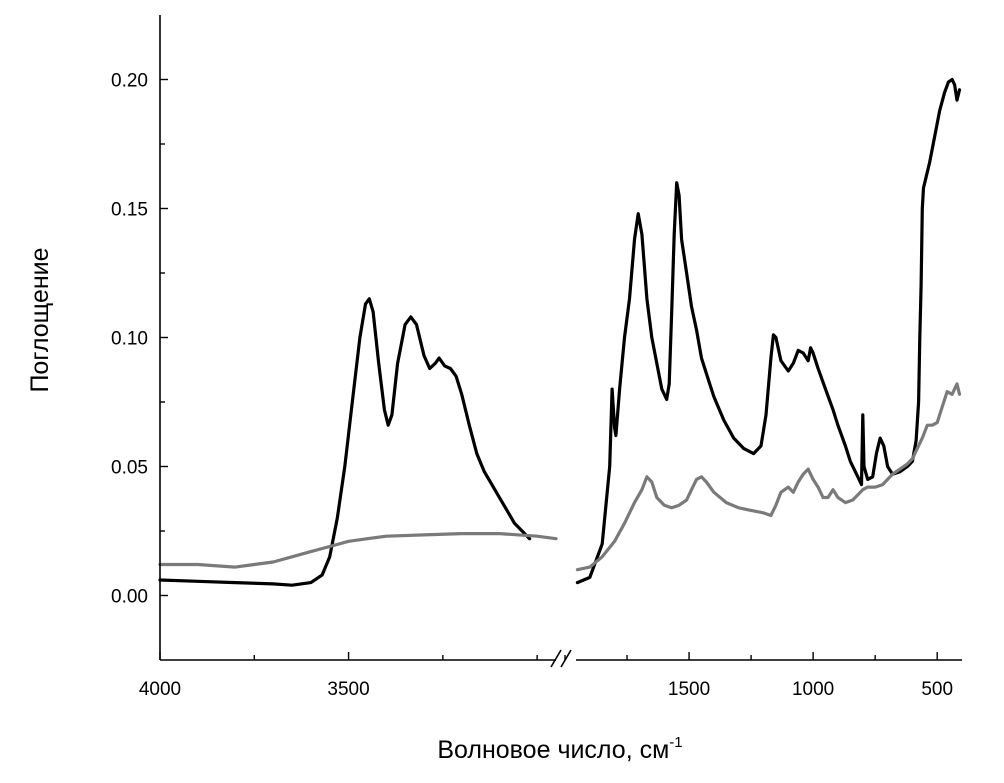  Describe the element at coordinates (937, 689) in the screenshot. I see `x-tick-label: 500` at that location.